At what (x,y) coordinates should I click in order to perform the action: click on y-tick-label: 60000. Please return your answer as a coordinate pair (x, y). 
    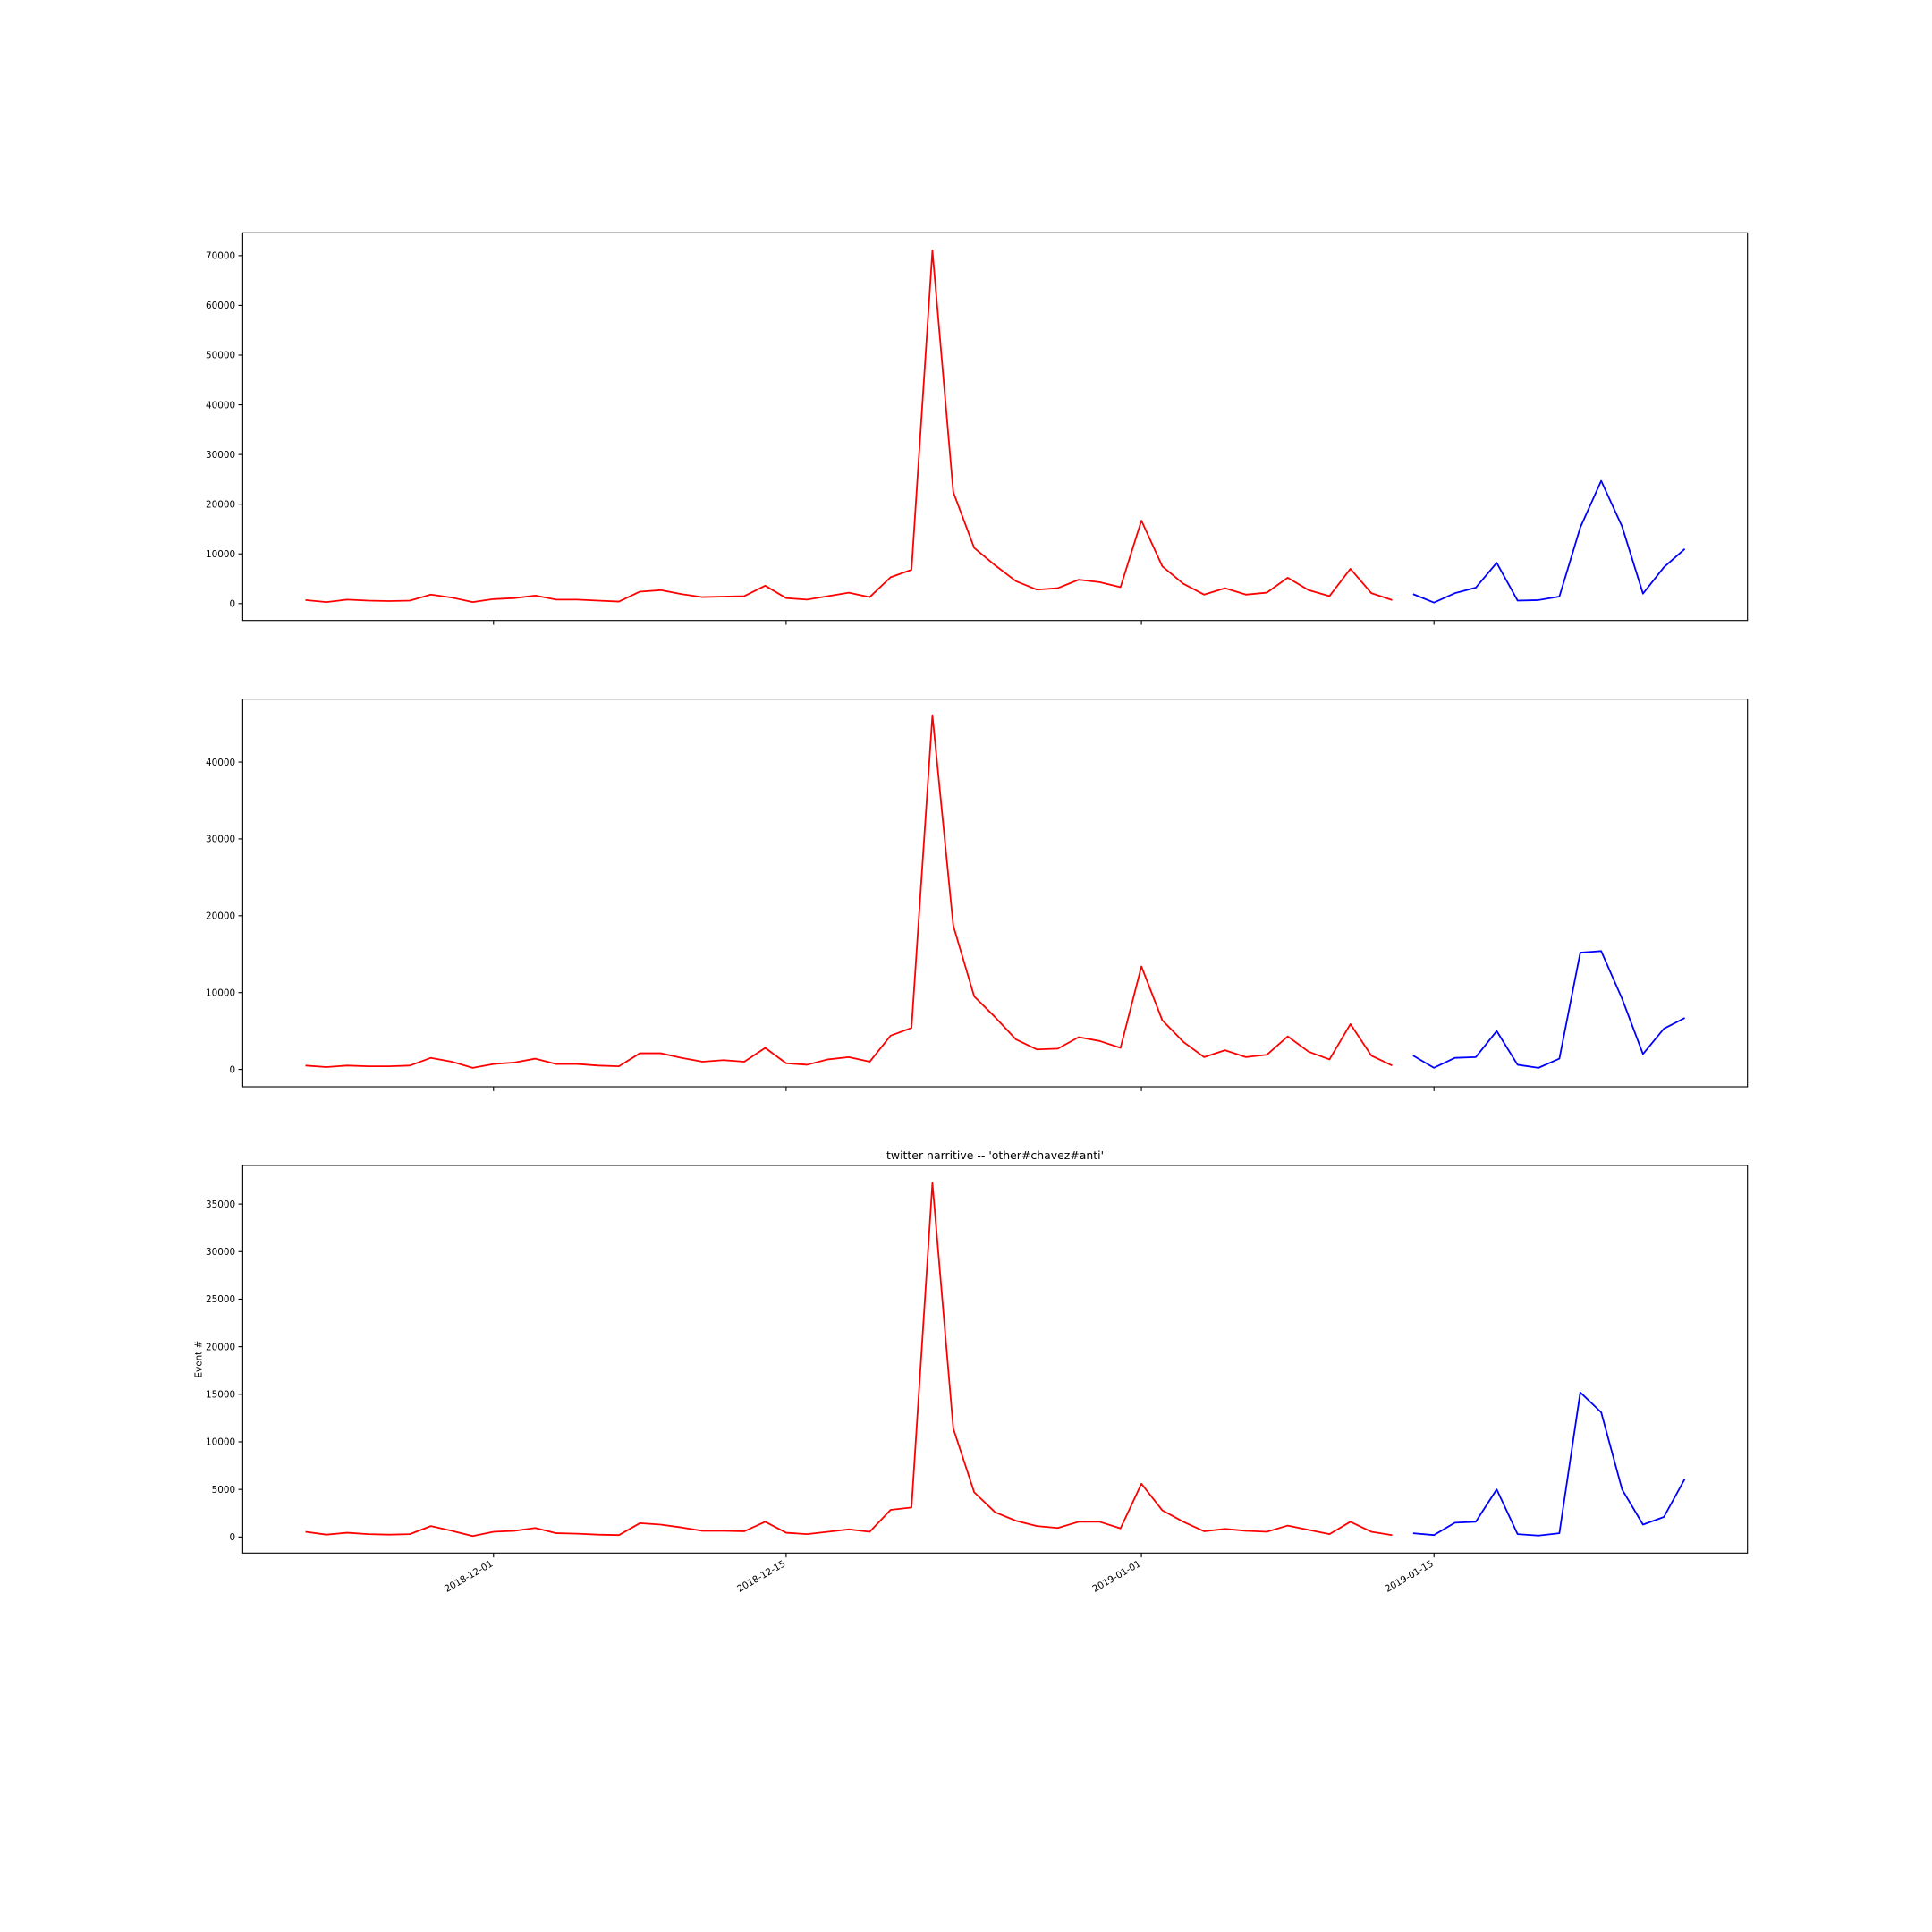
    Looking at the image, I should click on (220, 306).